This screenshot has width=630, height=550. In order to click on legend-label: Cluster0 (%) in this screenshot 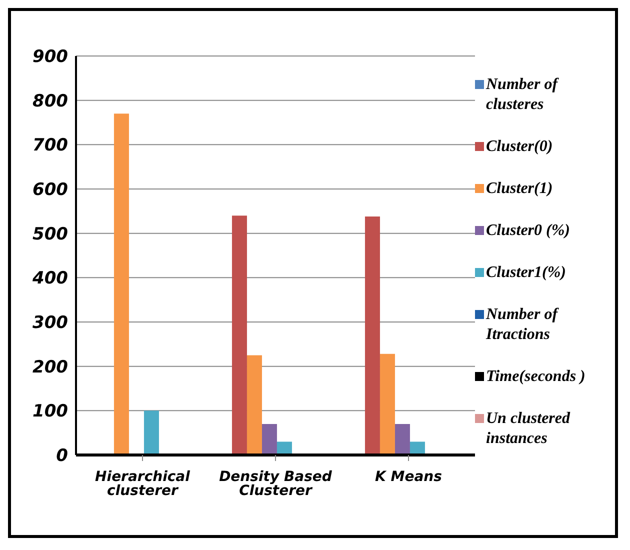, I will do `click(528, 231)`.